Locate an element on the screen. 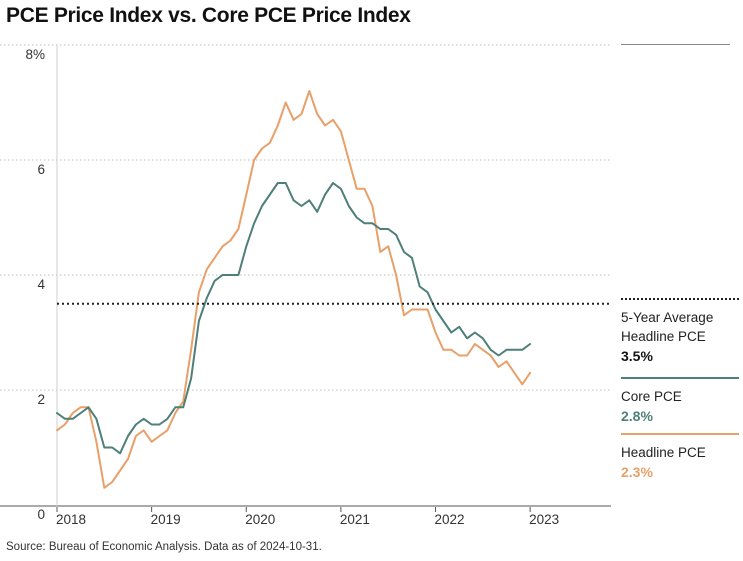  legend-headline: Headline PCE 2.3% is located at coordinates (680, 457).